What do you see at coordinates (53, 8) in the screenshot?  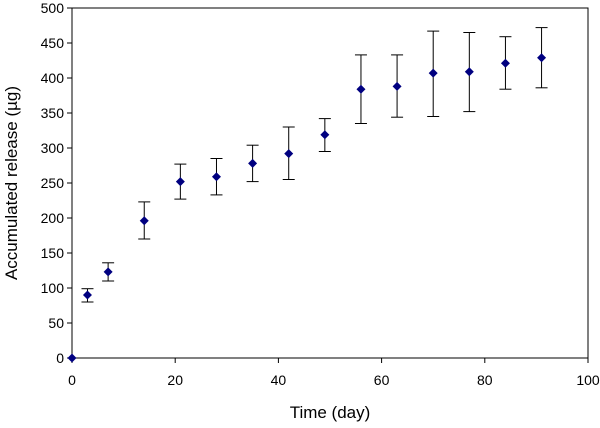 I see `y-tick-label: 500` at bounding box center [53, 8].